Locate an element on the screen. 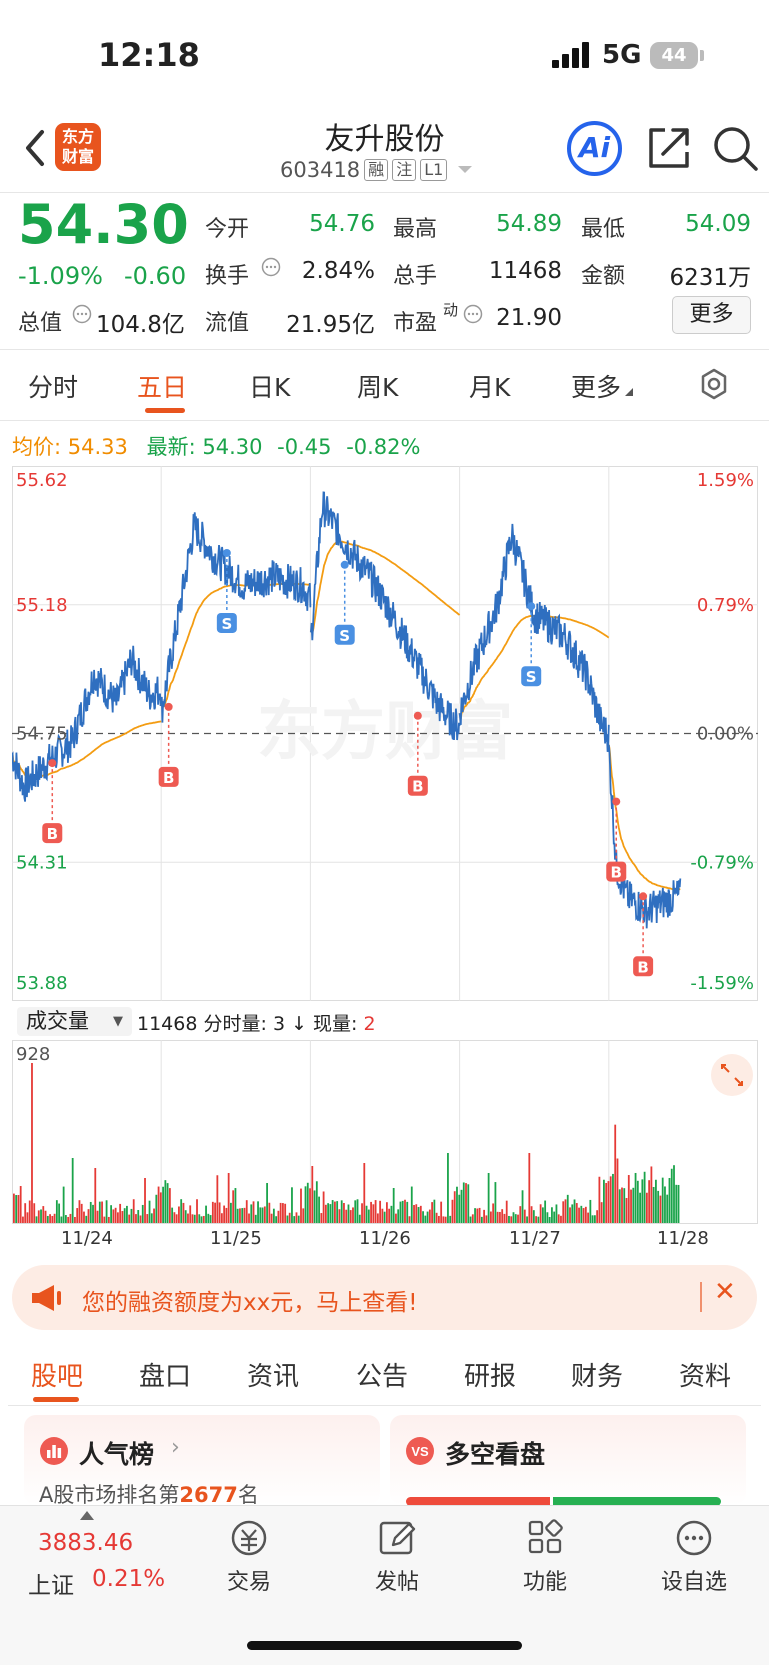 The image size is (769, 1665). index-value: 3883.46 is located at coordinates (86, 1543).